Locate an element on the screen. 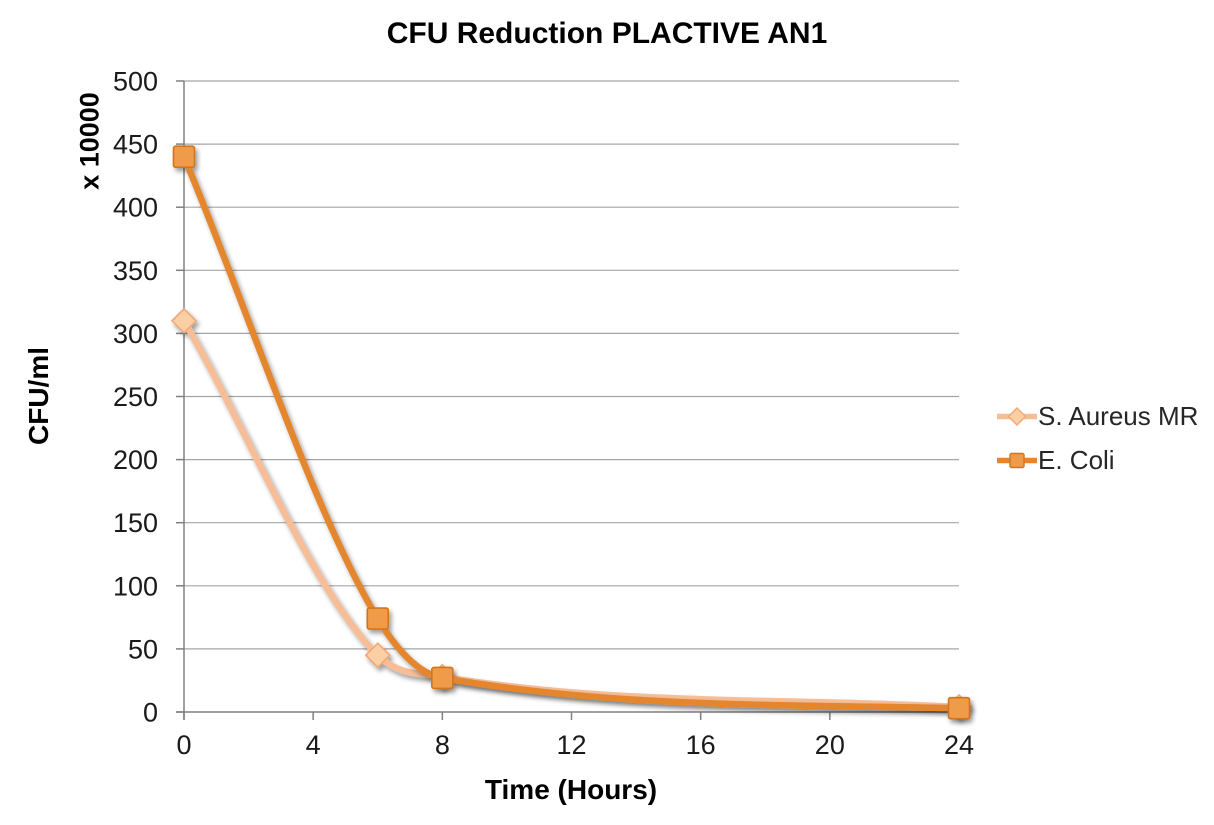 This screenshot has height=825, width=1214. y-tick-label: 150 is located at coordinates (135, 523).